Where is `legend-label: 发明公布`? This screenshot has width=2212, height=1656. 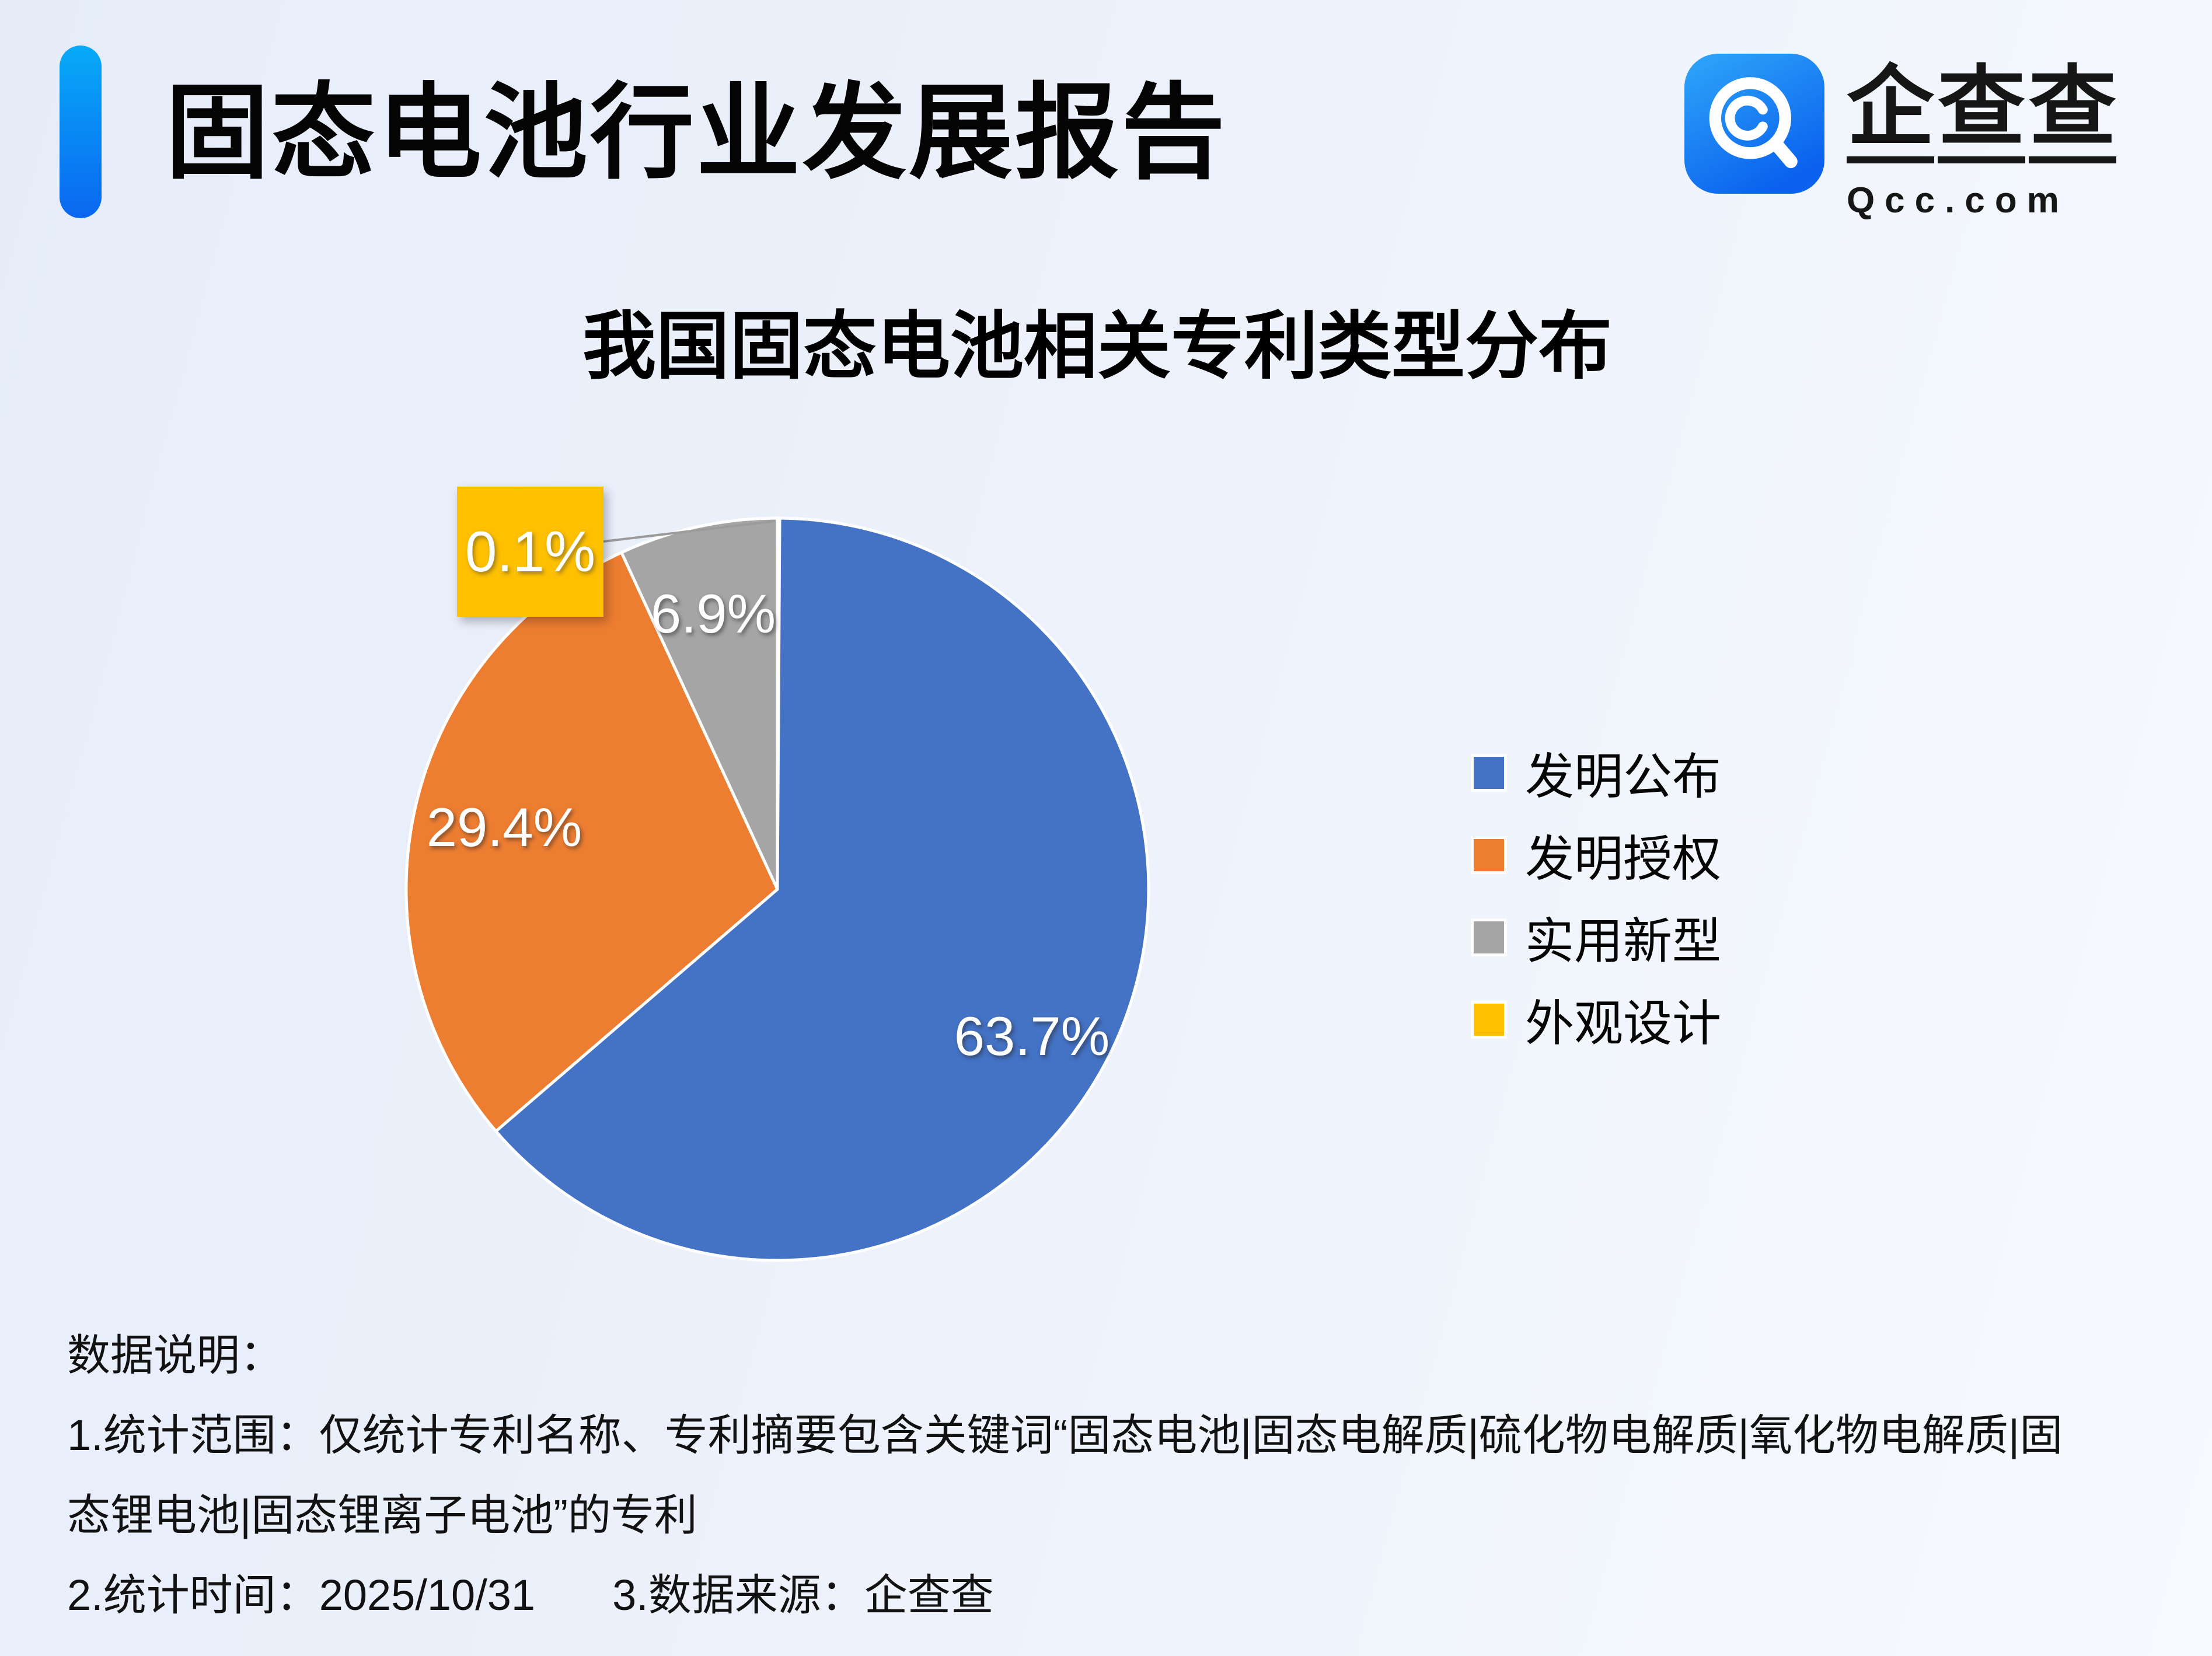 legend-label: 发明公布 is located at coordinates (1623, 776).